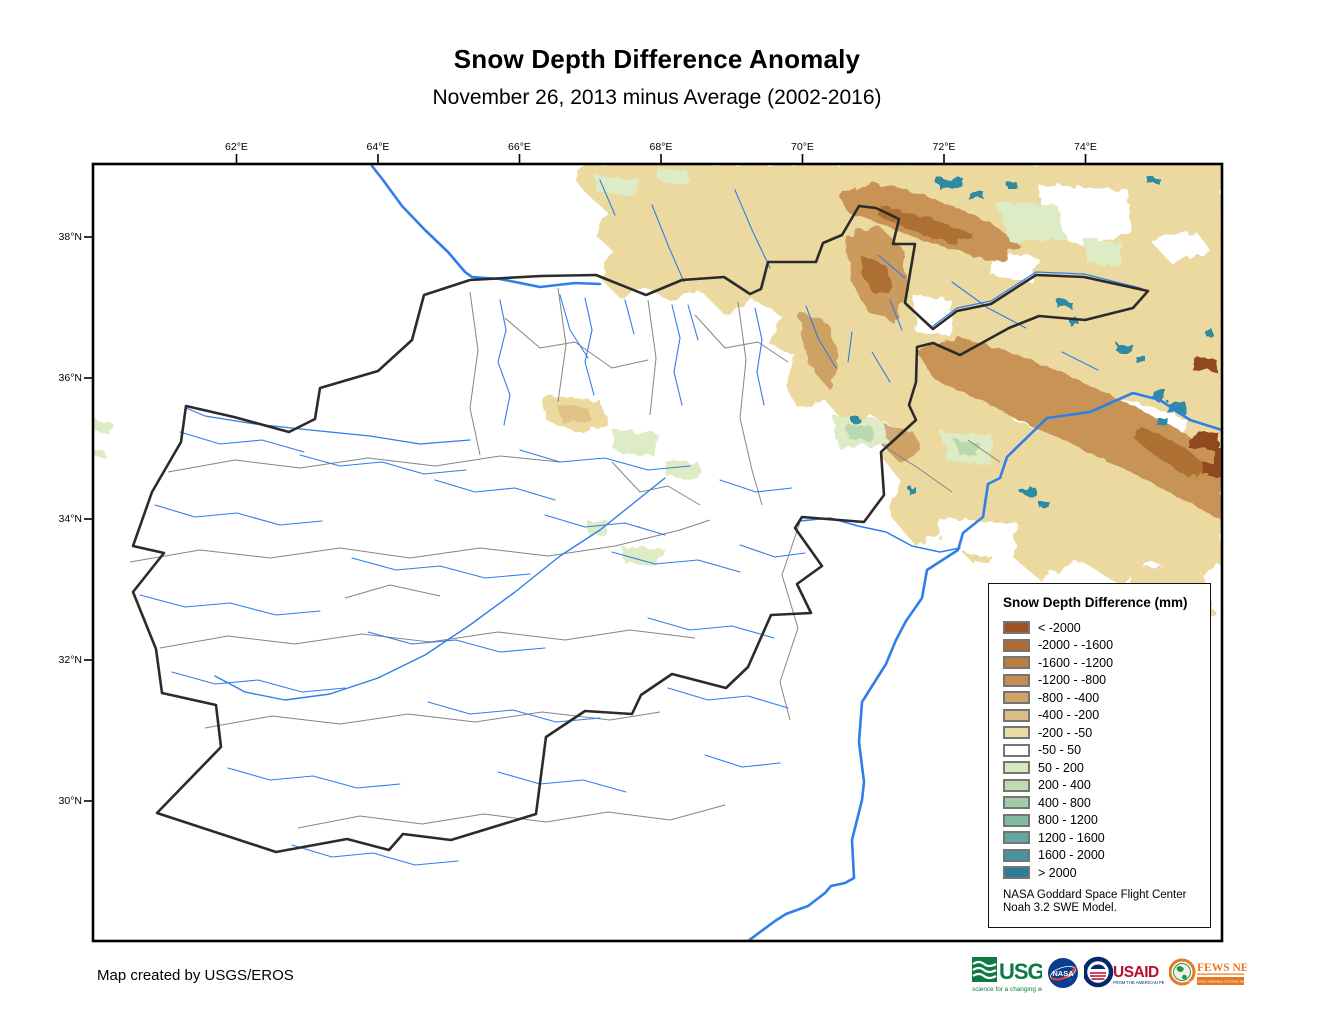 The height and width of the screenshot is (1020, 1320). I want to click on legend-label: -50 - 50, so click(1060, 750).